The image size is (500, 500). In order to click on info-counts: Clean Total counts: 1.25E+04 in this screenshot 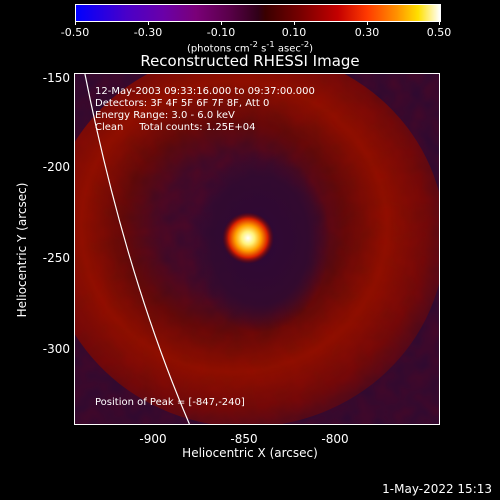, I will do `click(175, 127)`.